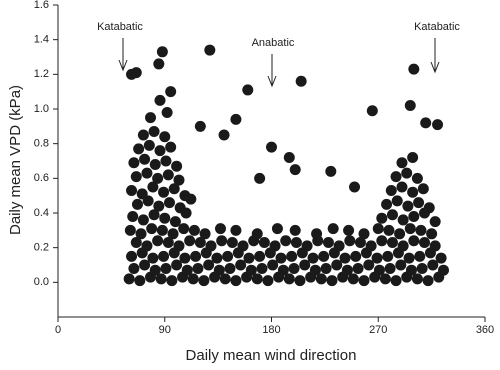 The image size is (500, 370). What do you see at coordinates (485, 330) in the screenshot?
I see `x-tick-label: 360` at bounding box center [485, 330].